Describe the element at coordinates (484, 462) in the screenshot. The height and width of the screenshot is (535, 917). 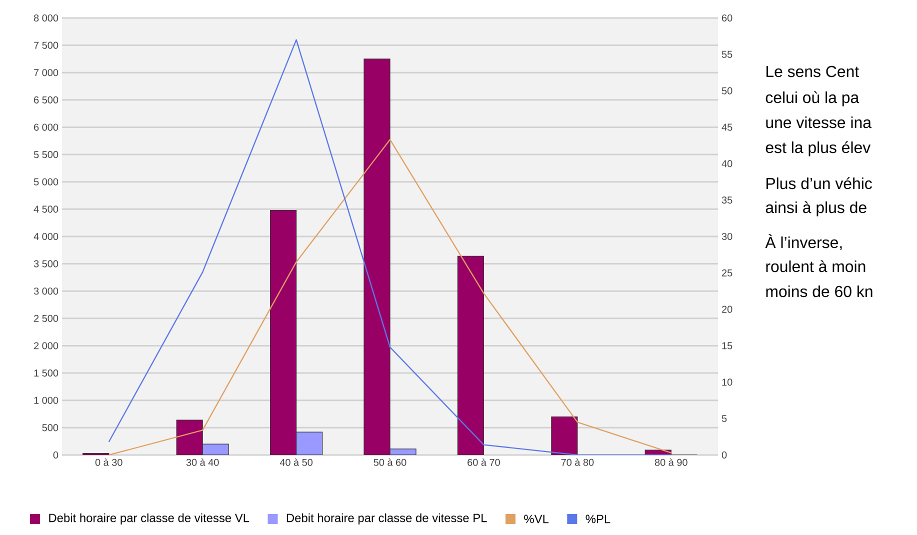
I see `x-tick-label: 60 à 70` at that location.